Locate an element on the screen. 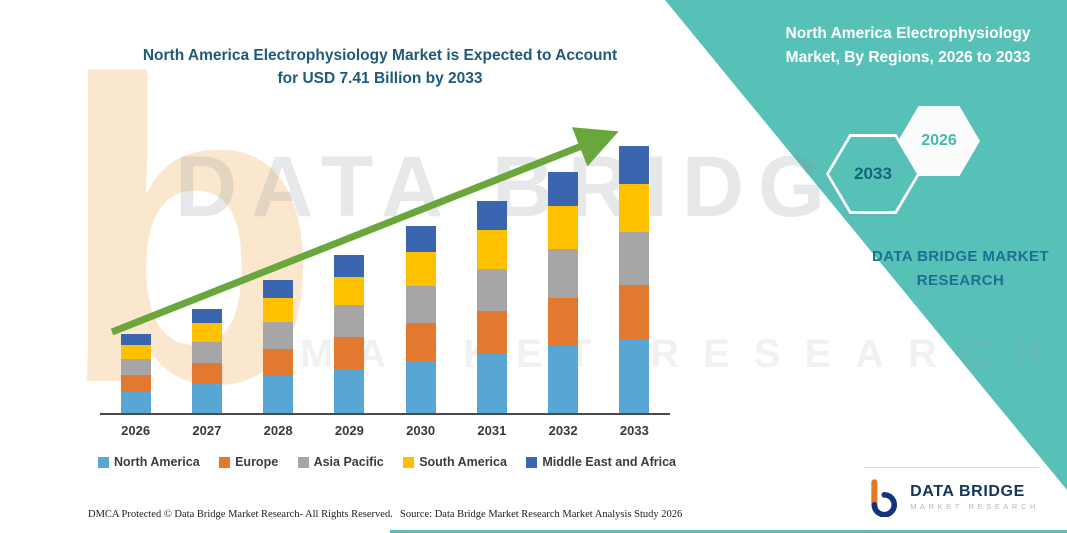  brand-name: DATA BRIDGE is located at coordinates (967, 491).